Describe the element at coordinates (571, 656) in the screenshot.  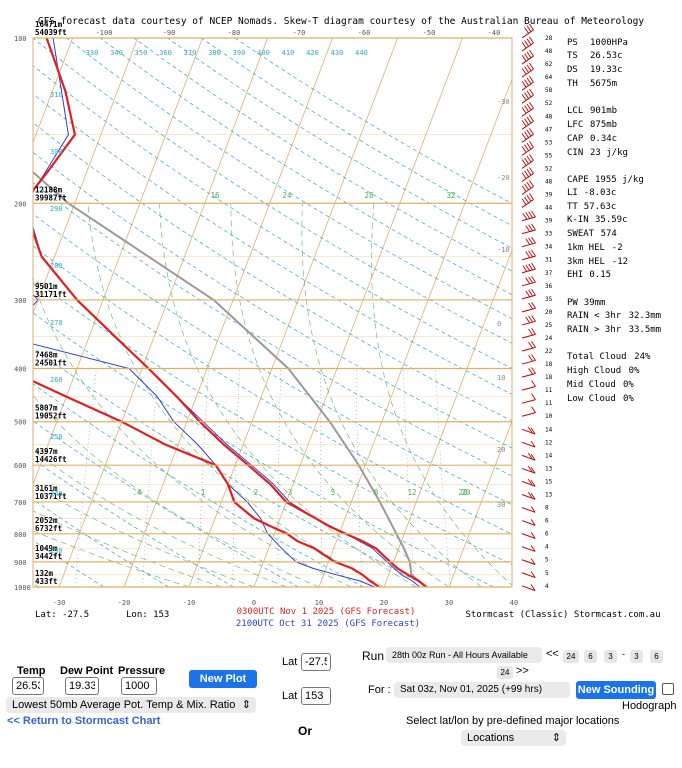
I see `hour-button-prev-24: 24` at that location.